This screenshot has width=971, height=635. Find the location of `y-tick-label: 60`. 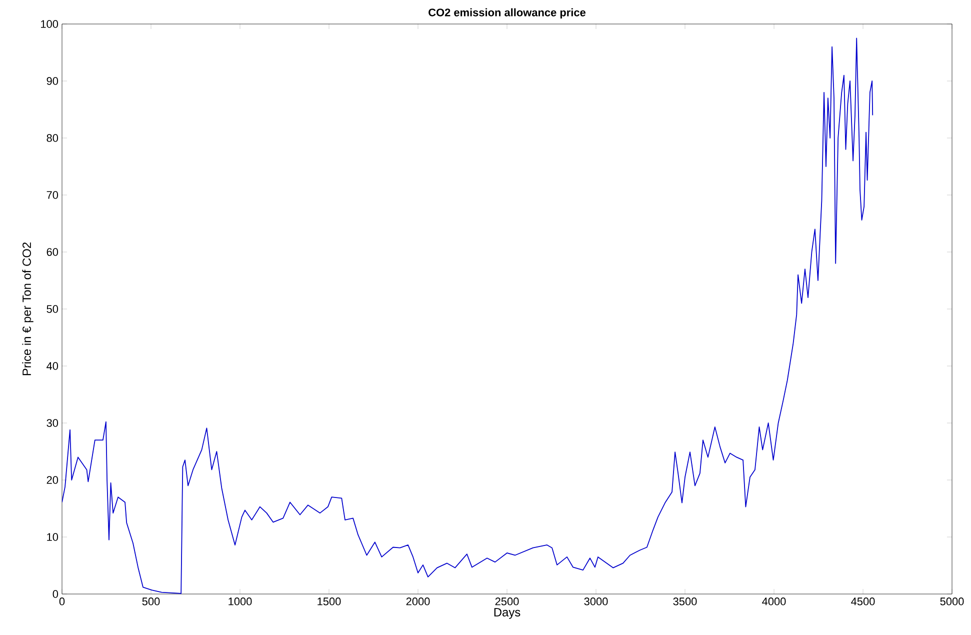

y-tick-label: 60 is located at coordinates (52, 252).